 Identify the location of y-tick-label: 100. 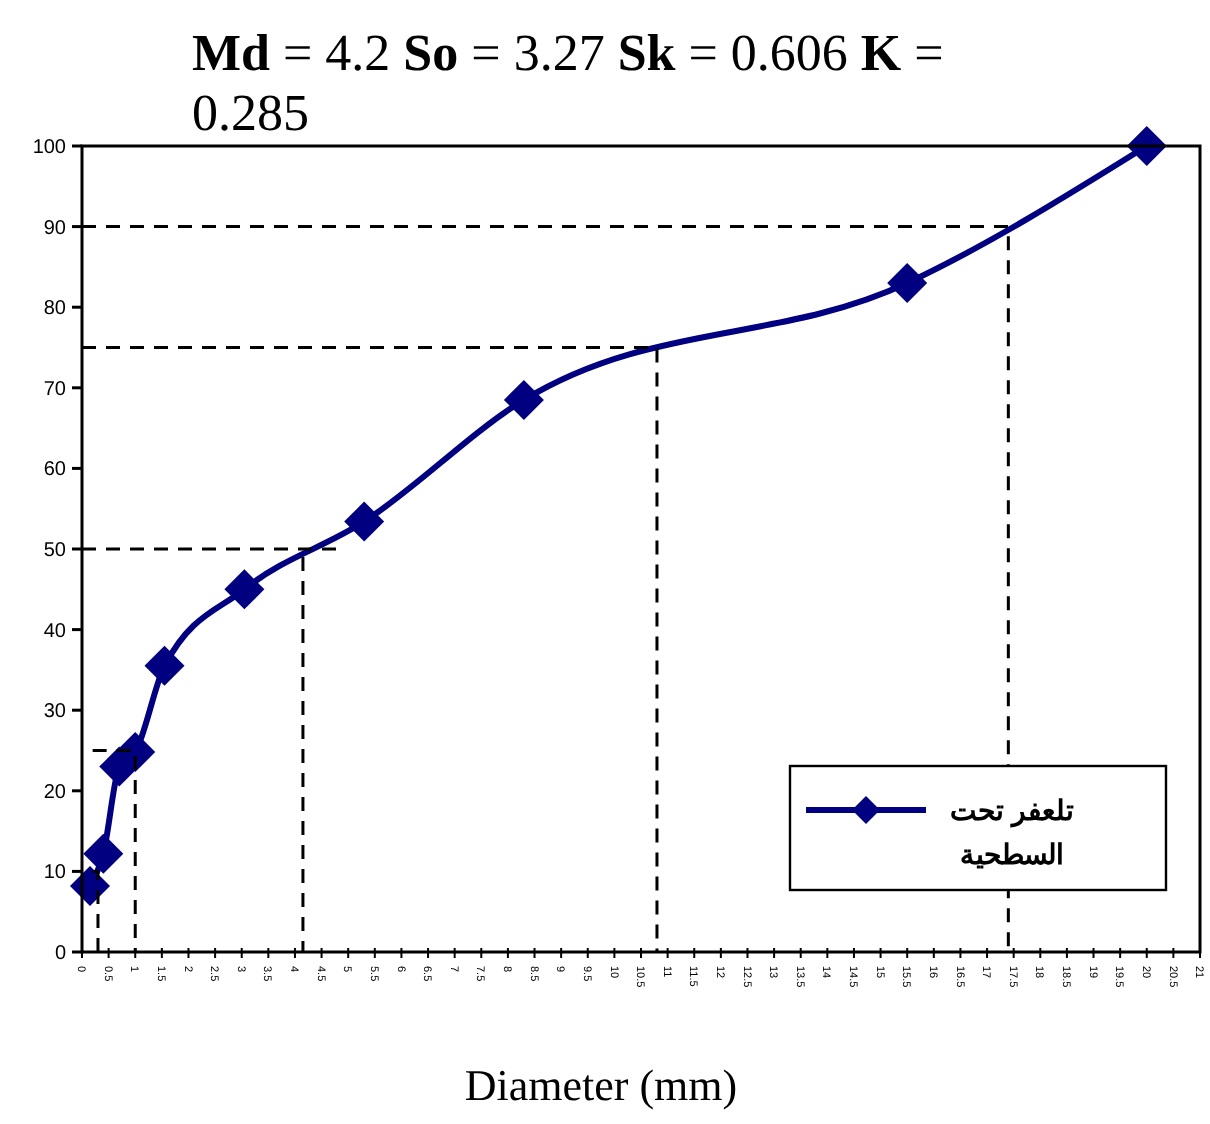
(49, 148).